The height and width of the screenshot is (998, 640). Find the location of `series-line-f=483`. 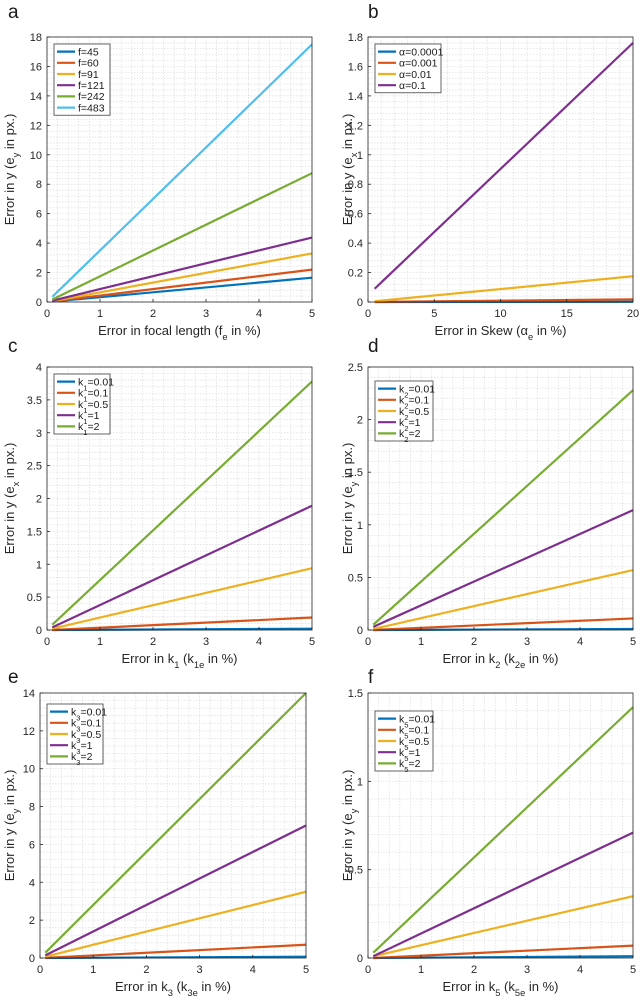

series-line-f=483 is located at coordinates (182, 170).